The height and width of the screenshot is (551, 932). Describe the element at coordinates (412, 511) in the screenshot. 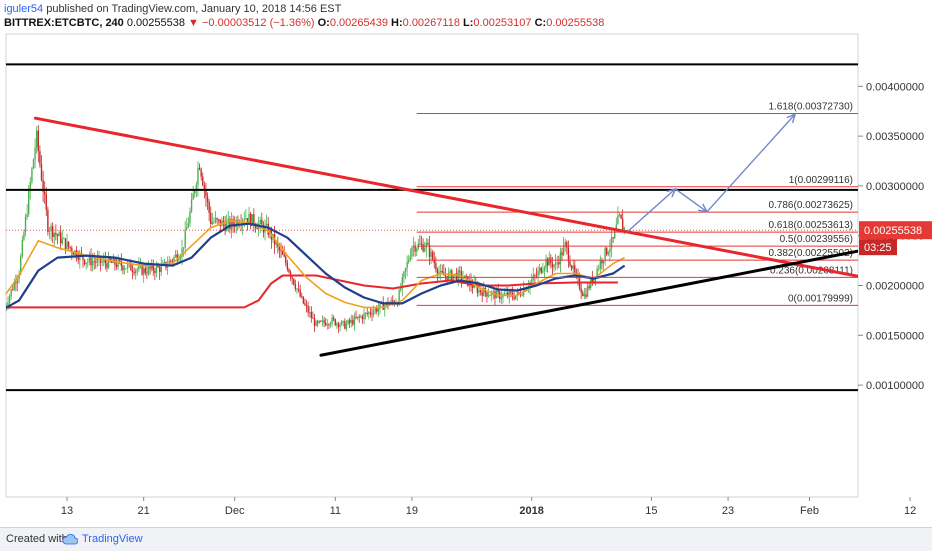

I see `x-tick-label: 19` at that location.